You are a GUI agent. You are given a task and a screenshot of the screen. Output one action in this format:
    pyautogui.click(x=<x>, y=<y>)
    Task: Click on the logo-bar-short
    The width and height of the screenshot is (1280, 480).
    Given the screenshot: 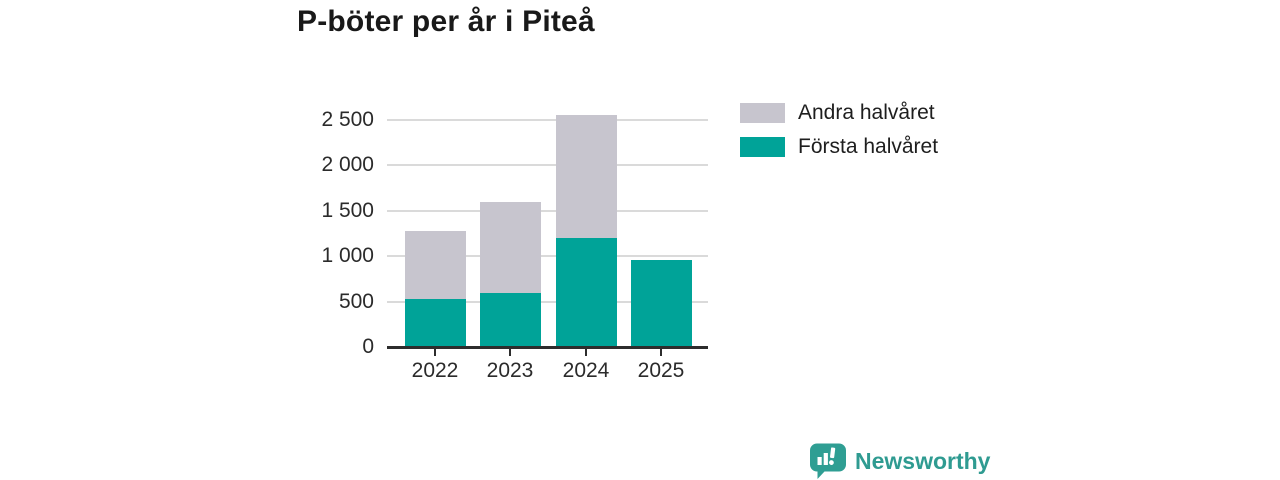 What is the action you would take?
    pyautogui.click(x=819, y=461)
    